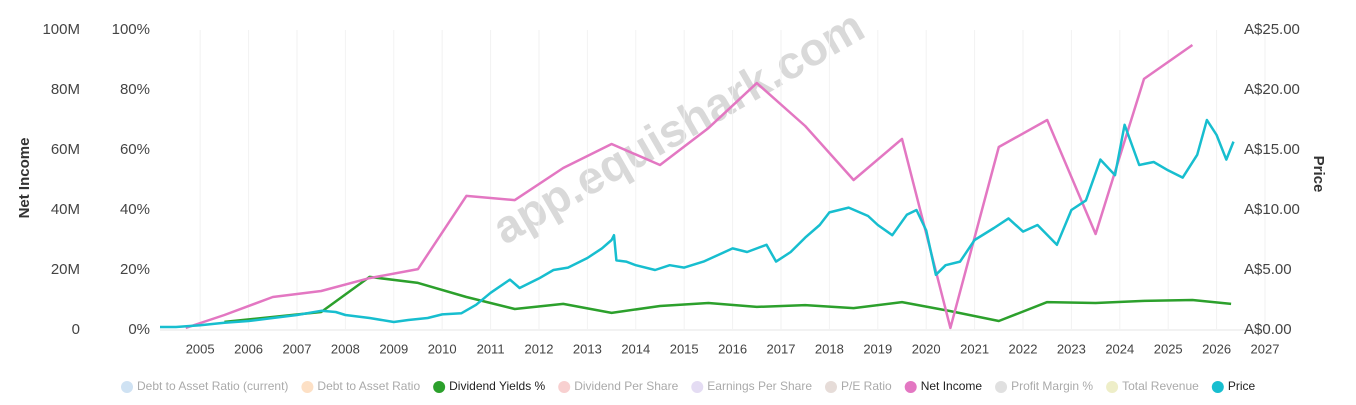 Image resolution: width=1356 pixels, height=405 pixels. What do you see at coordinates (1052, 386) in the screenshot?
I see `legend-label: Profit Margin %` at bounding box center [1052, 386].